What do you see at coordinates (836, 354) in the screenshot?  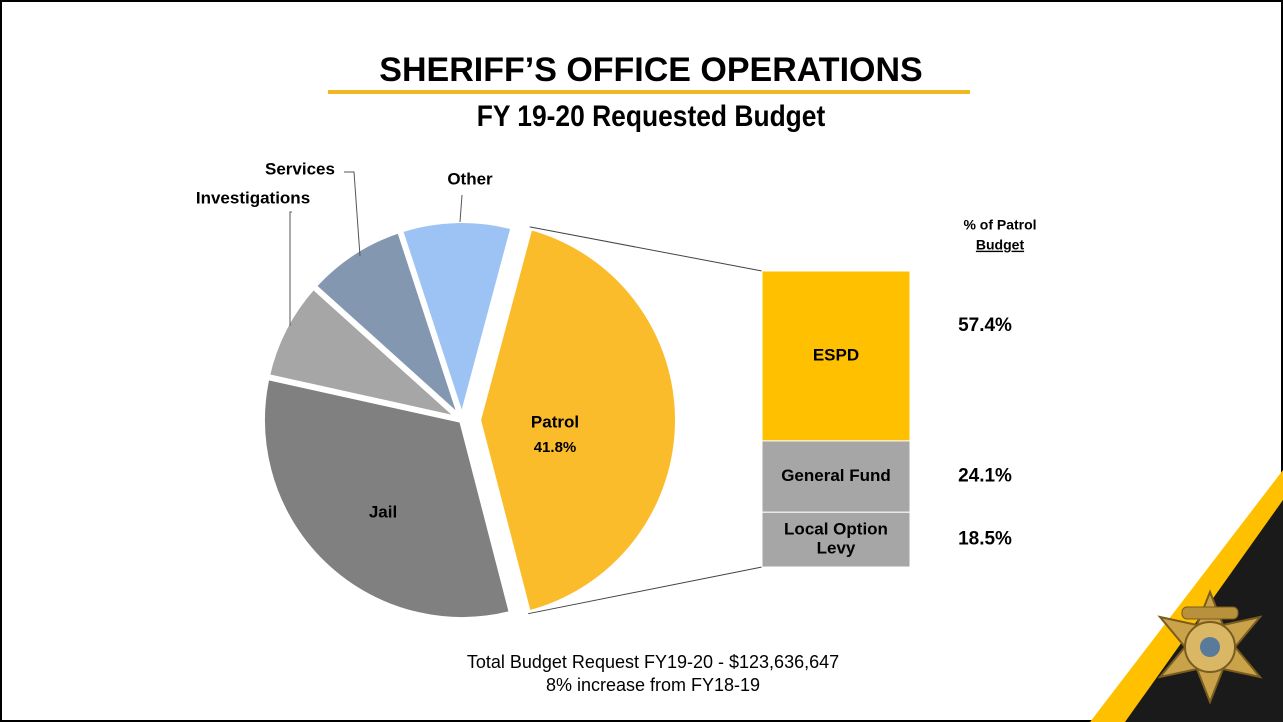 I see `bar-label: ESPD` at bounding box center [836, 354].